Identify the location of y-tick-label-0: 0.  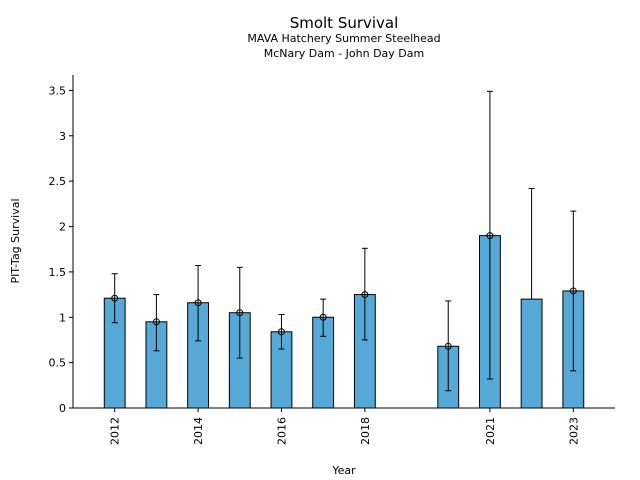
(62, 408).